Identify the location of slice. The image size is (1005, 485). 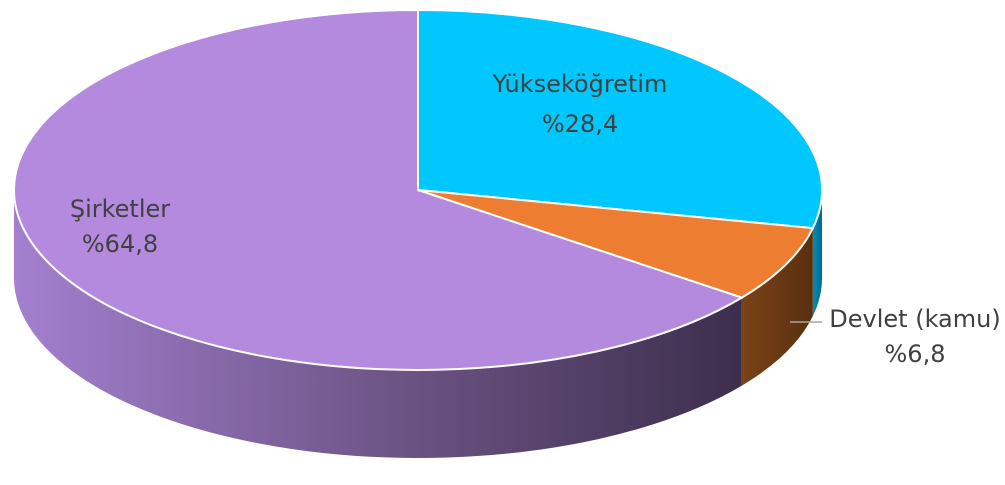
(616, 244).